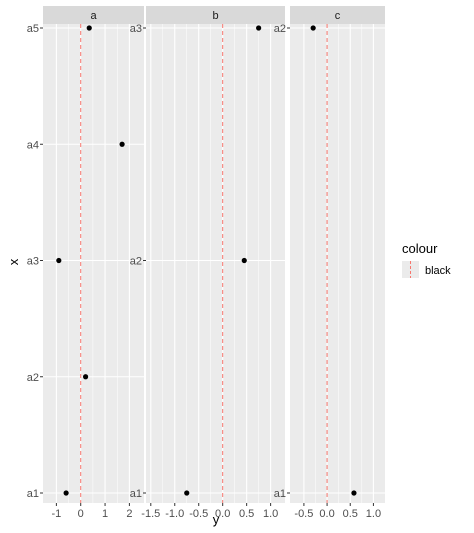  What do you see at coordinates (438, 271) in the screenshot?
I see `legend-label: black` at bounding box center [438, 271].